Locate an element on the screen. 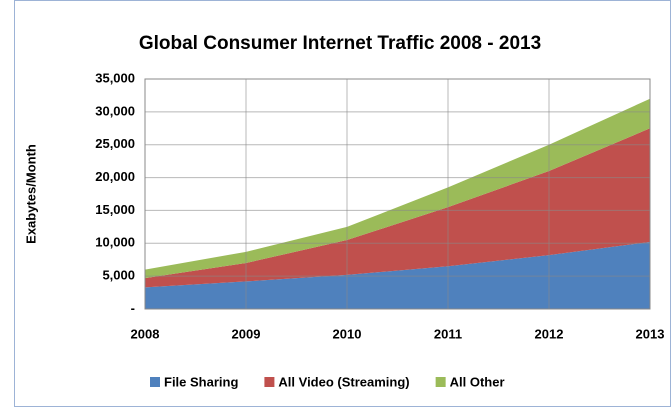 This screenshot has height=407, width=671. x-tick-label: 2009 is located at coordinates (246, 333).